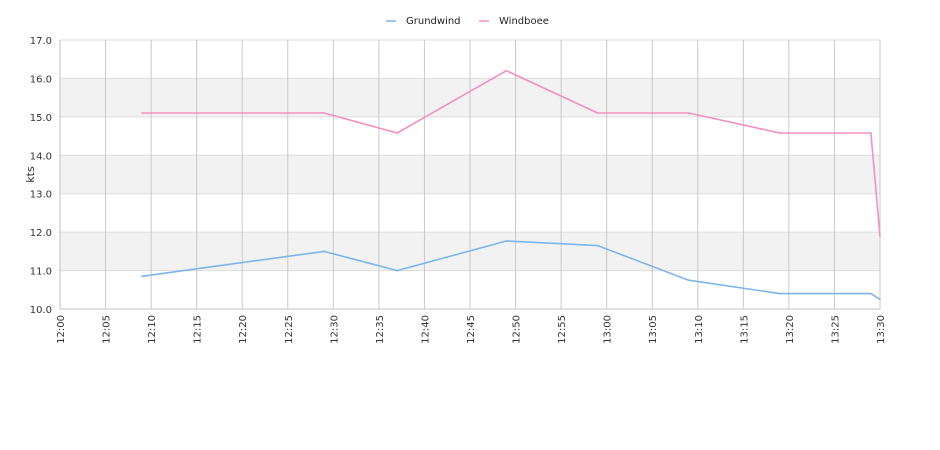 The image size is (940, 450). I want to click on x-tick-label: 13:30, so click(881, 329).